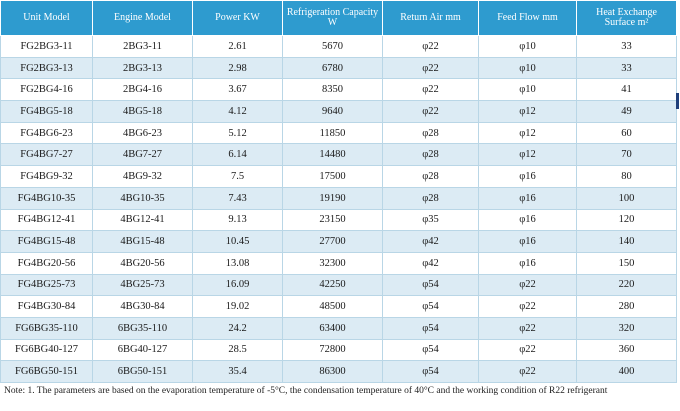 Image resolution: width=680 pixels, height=411 pixels. What do you see at coordinates (332, 350) in the screenshot?
I see `cell-capacity: 72800` at bounding box center [332, 350].